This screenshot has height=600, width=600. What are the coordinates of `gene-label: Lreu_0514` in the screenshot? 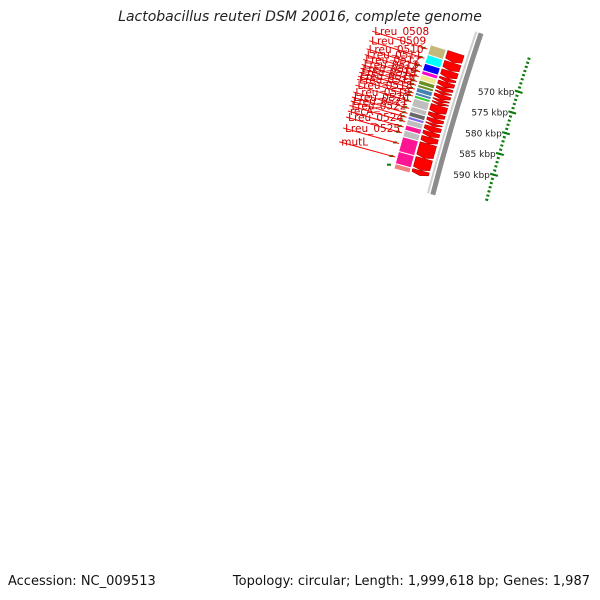 It's located at (390, 69).